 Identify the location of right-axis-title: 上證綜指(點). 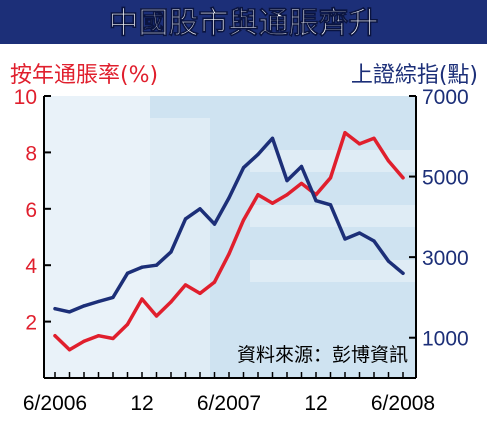
(414, 75).